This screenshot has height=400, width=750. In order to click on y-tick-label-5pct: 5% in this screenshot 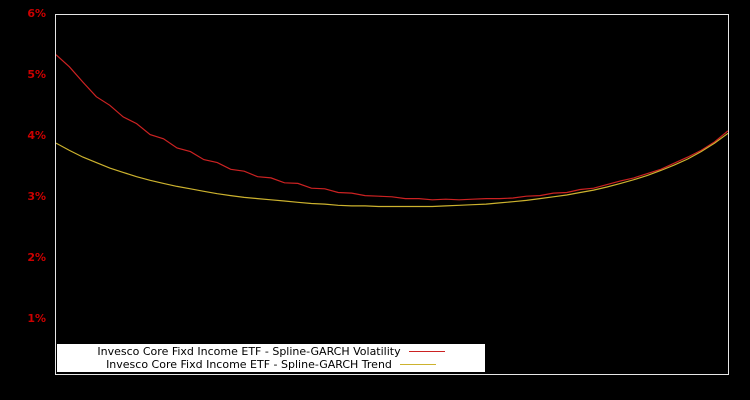, I will do `click(36, 74)`.